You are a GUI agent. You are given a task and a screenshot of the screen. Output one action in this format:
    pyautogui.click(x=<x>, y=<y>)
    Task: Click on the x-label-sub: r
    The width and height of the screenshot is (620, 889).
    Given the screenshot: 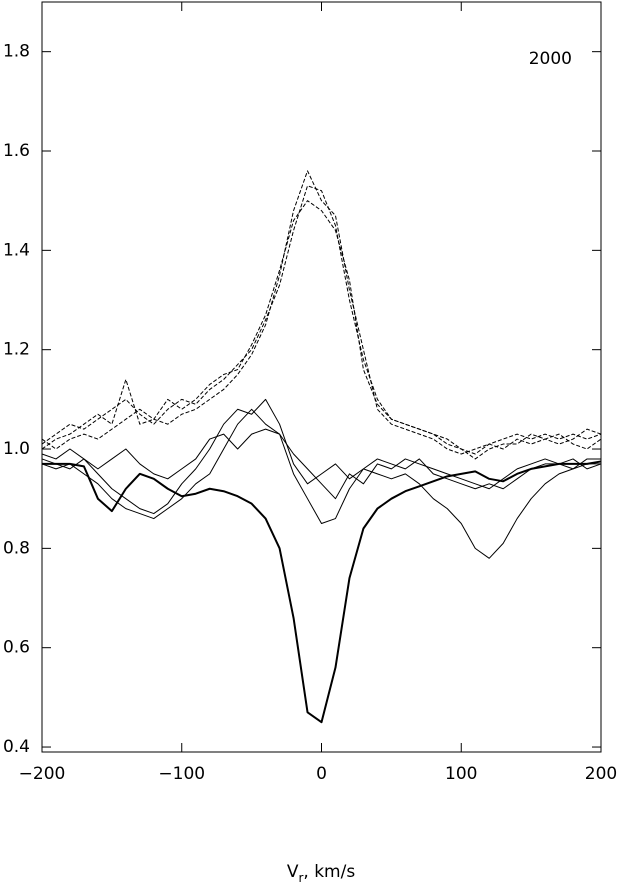 What is the action you would take?
    pyautogui.click(x=300, y=878)
    